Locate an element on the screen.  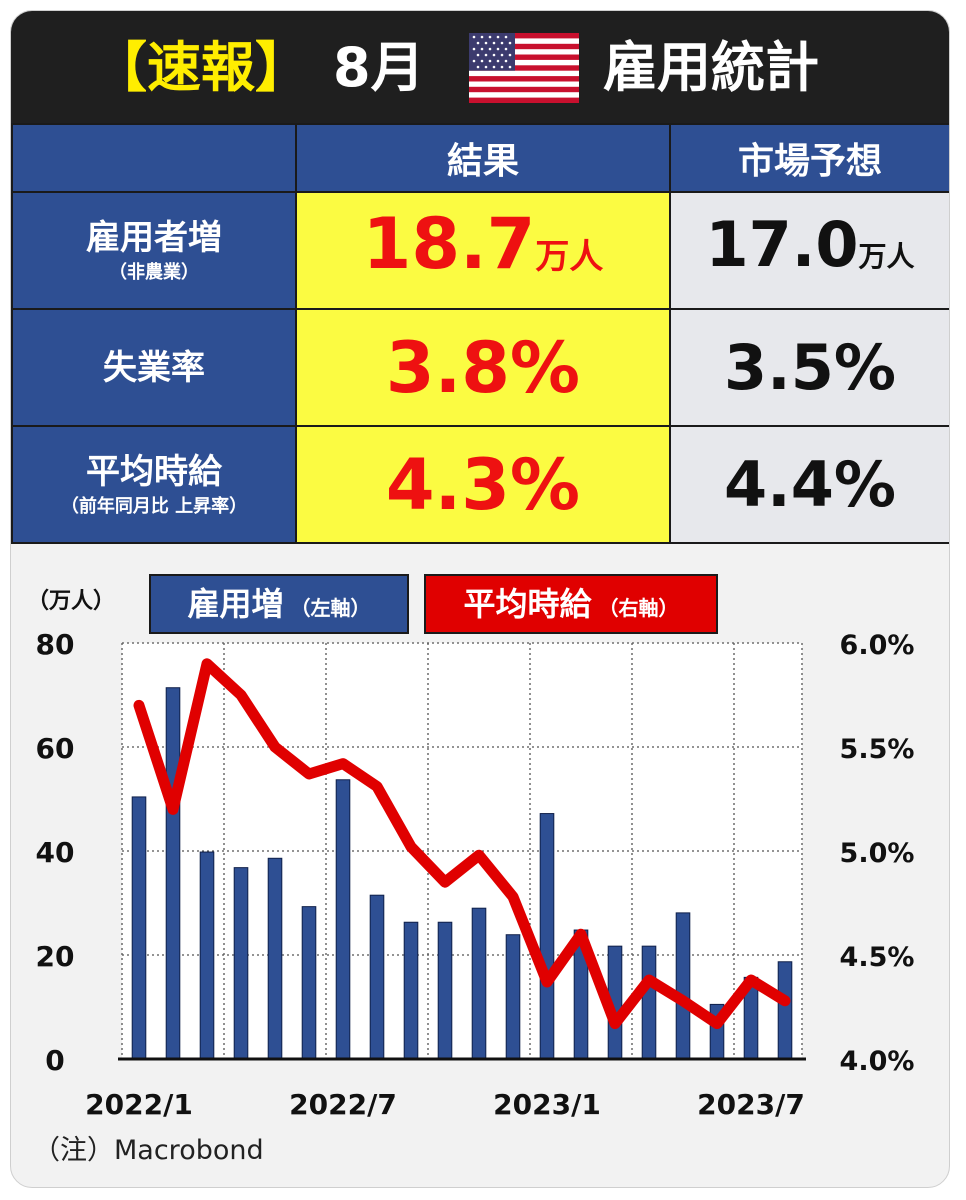
legend-axis-note: （左軸） is located at coordinates (327, 608).